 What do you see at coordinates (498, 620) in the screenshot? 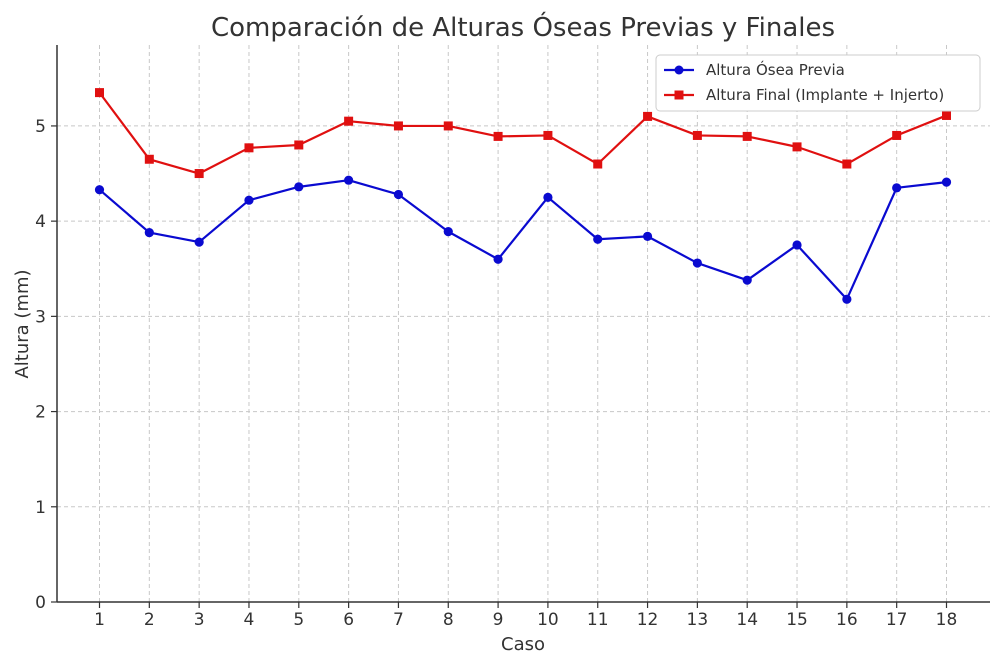
I see `x-tick-label: 9` at bounding box center [498, 620].